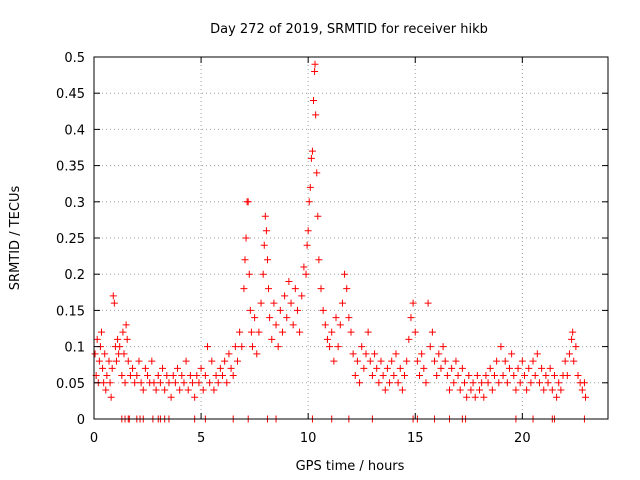 This screenshot has height=480, width=640. I want to click on y-tick-label: 0.15, so click(70, 311).